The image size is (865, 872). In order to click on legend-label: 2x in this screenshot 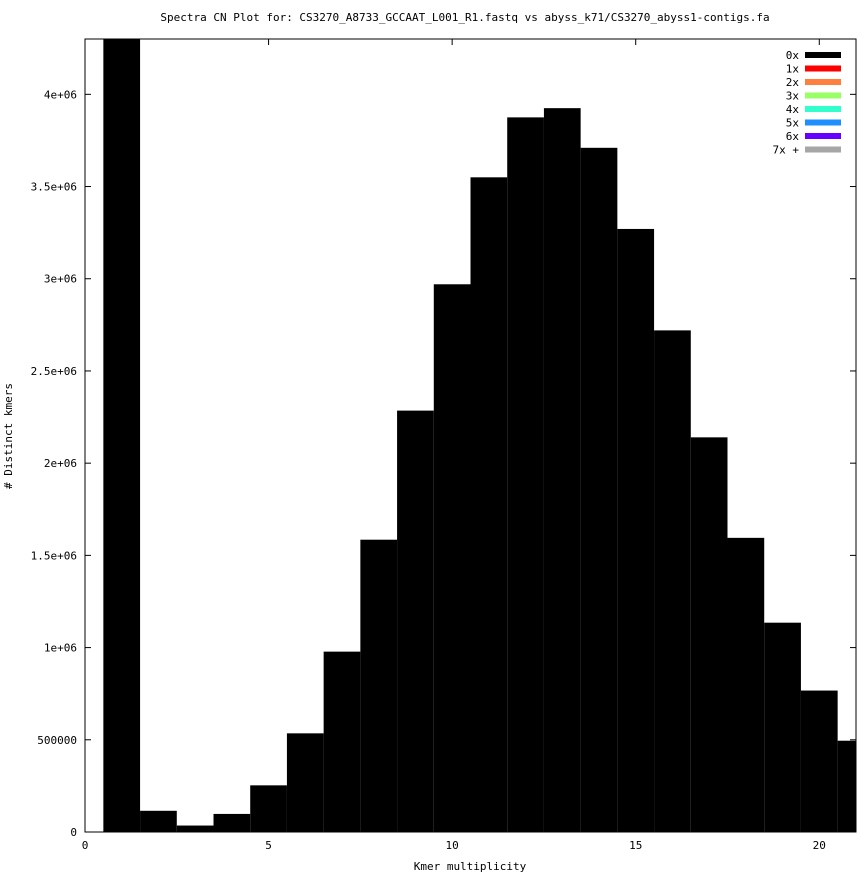, I will do `click(793, 82)`.